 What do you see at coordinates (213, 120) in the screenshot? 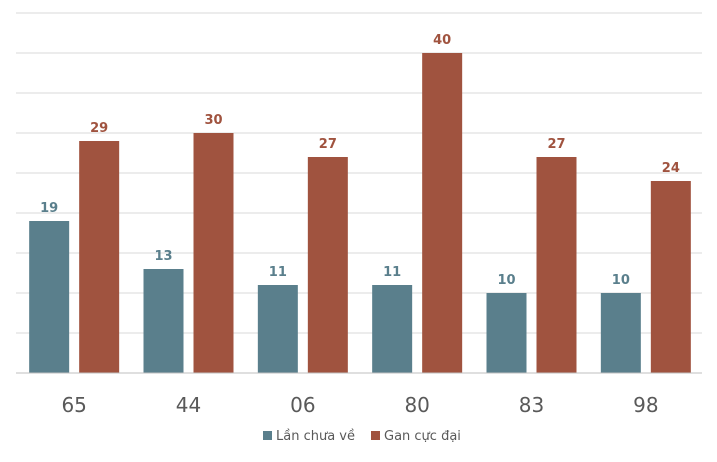
I see `data-label: 30` at bounding box center [213, 120].